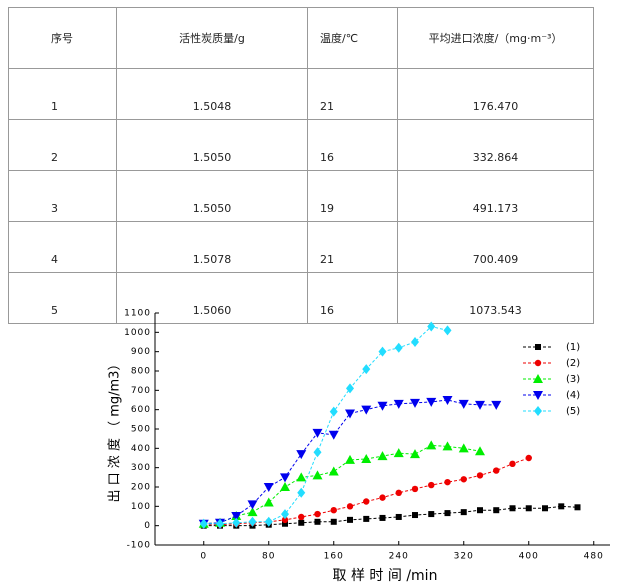 This screenshot has width=634, height=583. What do you see at coordinates (141, 352) in the screenshot?
I see `y-tick-label: 900` at bounding box center [141, 352].